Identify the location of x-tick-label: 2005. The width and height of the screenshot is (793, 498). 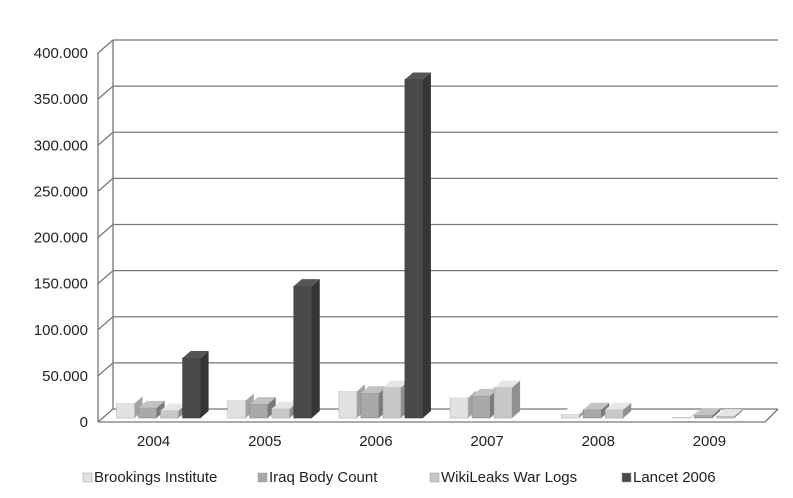
(264, 441).